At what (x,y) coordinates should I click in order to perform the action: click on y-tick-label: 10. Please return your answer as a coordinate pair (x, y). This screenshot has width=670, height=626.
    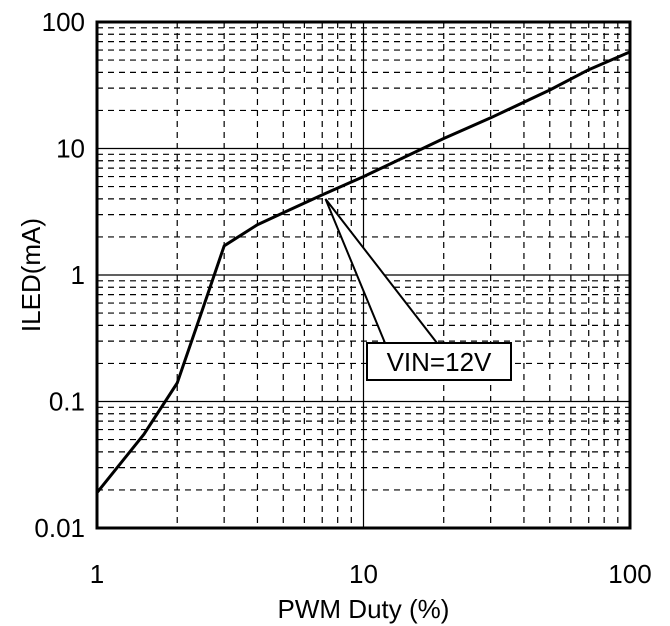
    Looking at the image, I should click on (70, 149).